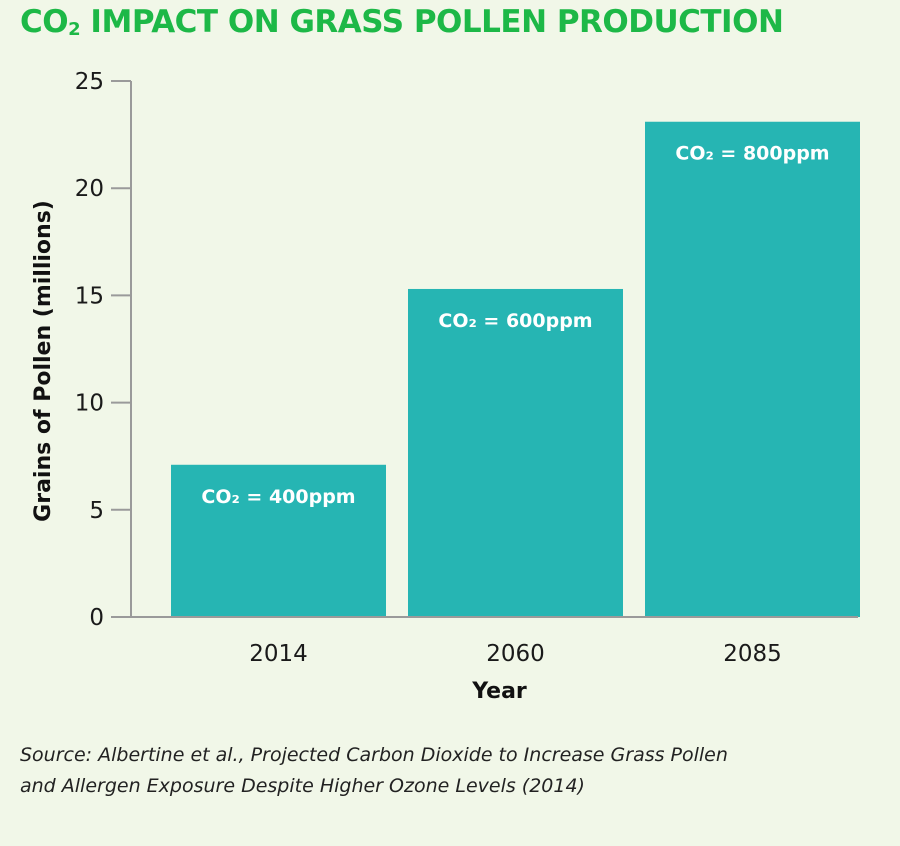 The height and width of the screenshot is (846, 900). Describe the element at coordinates (752, 369) in the screenshot. I see `bar-2085` at that location.